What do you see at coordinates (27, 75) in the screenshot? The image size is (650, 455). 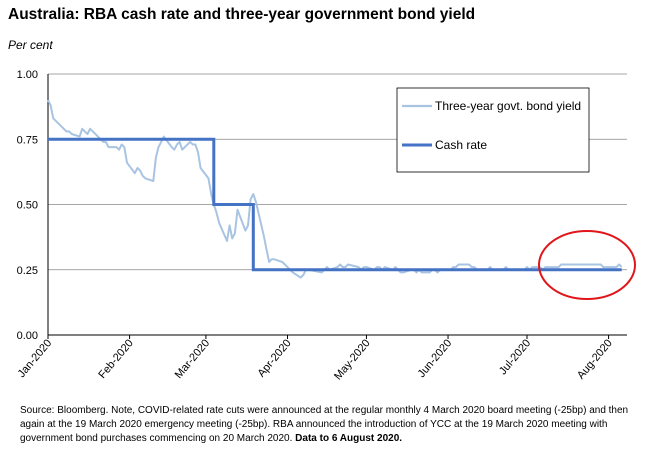 I see `y-tick-label: 1.00` at bounding box center [27, 75].